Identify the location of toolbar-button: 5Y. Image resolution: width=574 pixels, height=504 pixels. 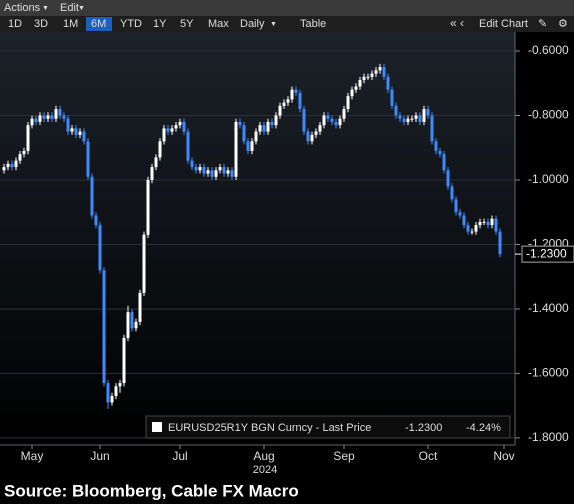
(187, 24).